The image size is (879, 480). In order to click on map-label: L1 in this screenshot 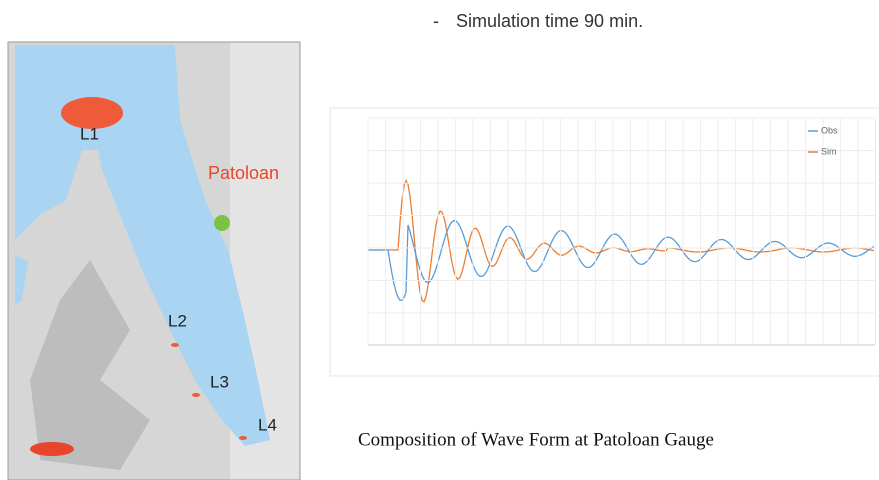, I will do `click(89, 133)`.